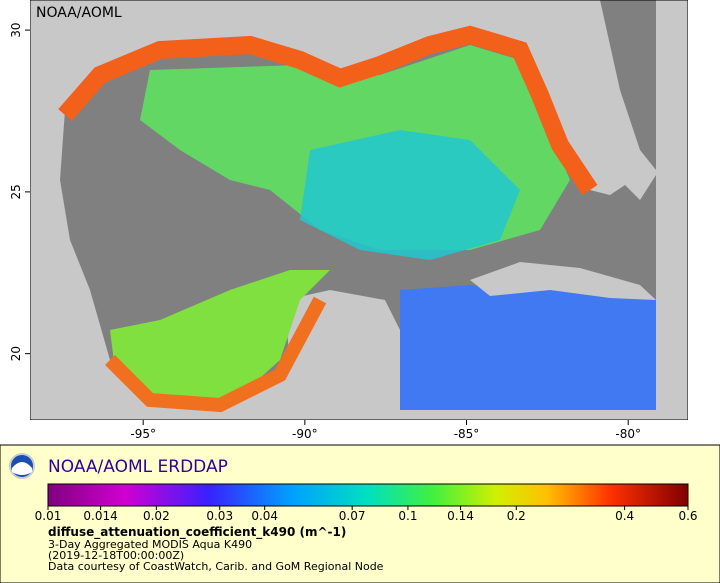 This screenshot has width=720, height=583. Describe the element at coordinates (528, 347) in the screenshot. I see `caribbean-blue` at that location.